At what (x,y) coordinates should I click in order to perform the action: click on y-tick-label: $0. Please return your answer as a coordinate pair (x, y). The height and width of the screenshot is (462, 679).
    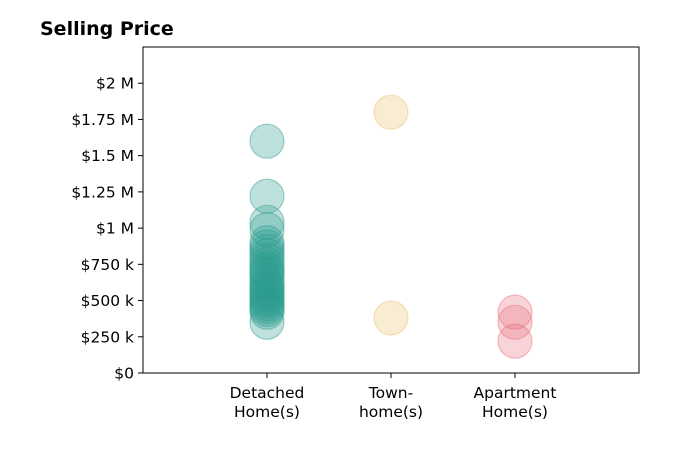
    Looking at the image, I should click on (124, 374).